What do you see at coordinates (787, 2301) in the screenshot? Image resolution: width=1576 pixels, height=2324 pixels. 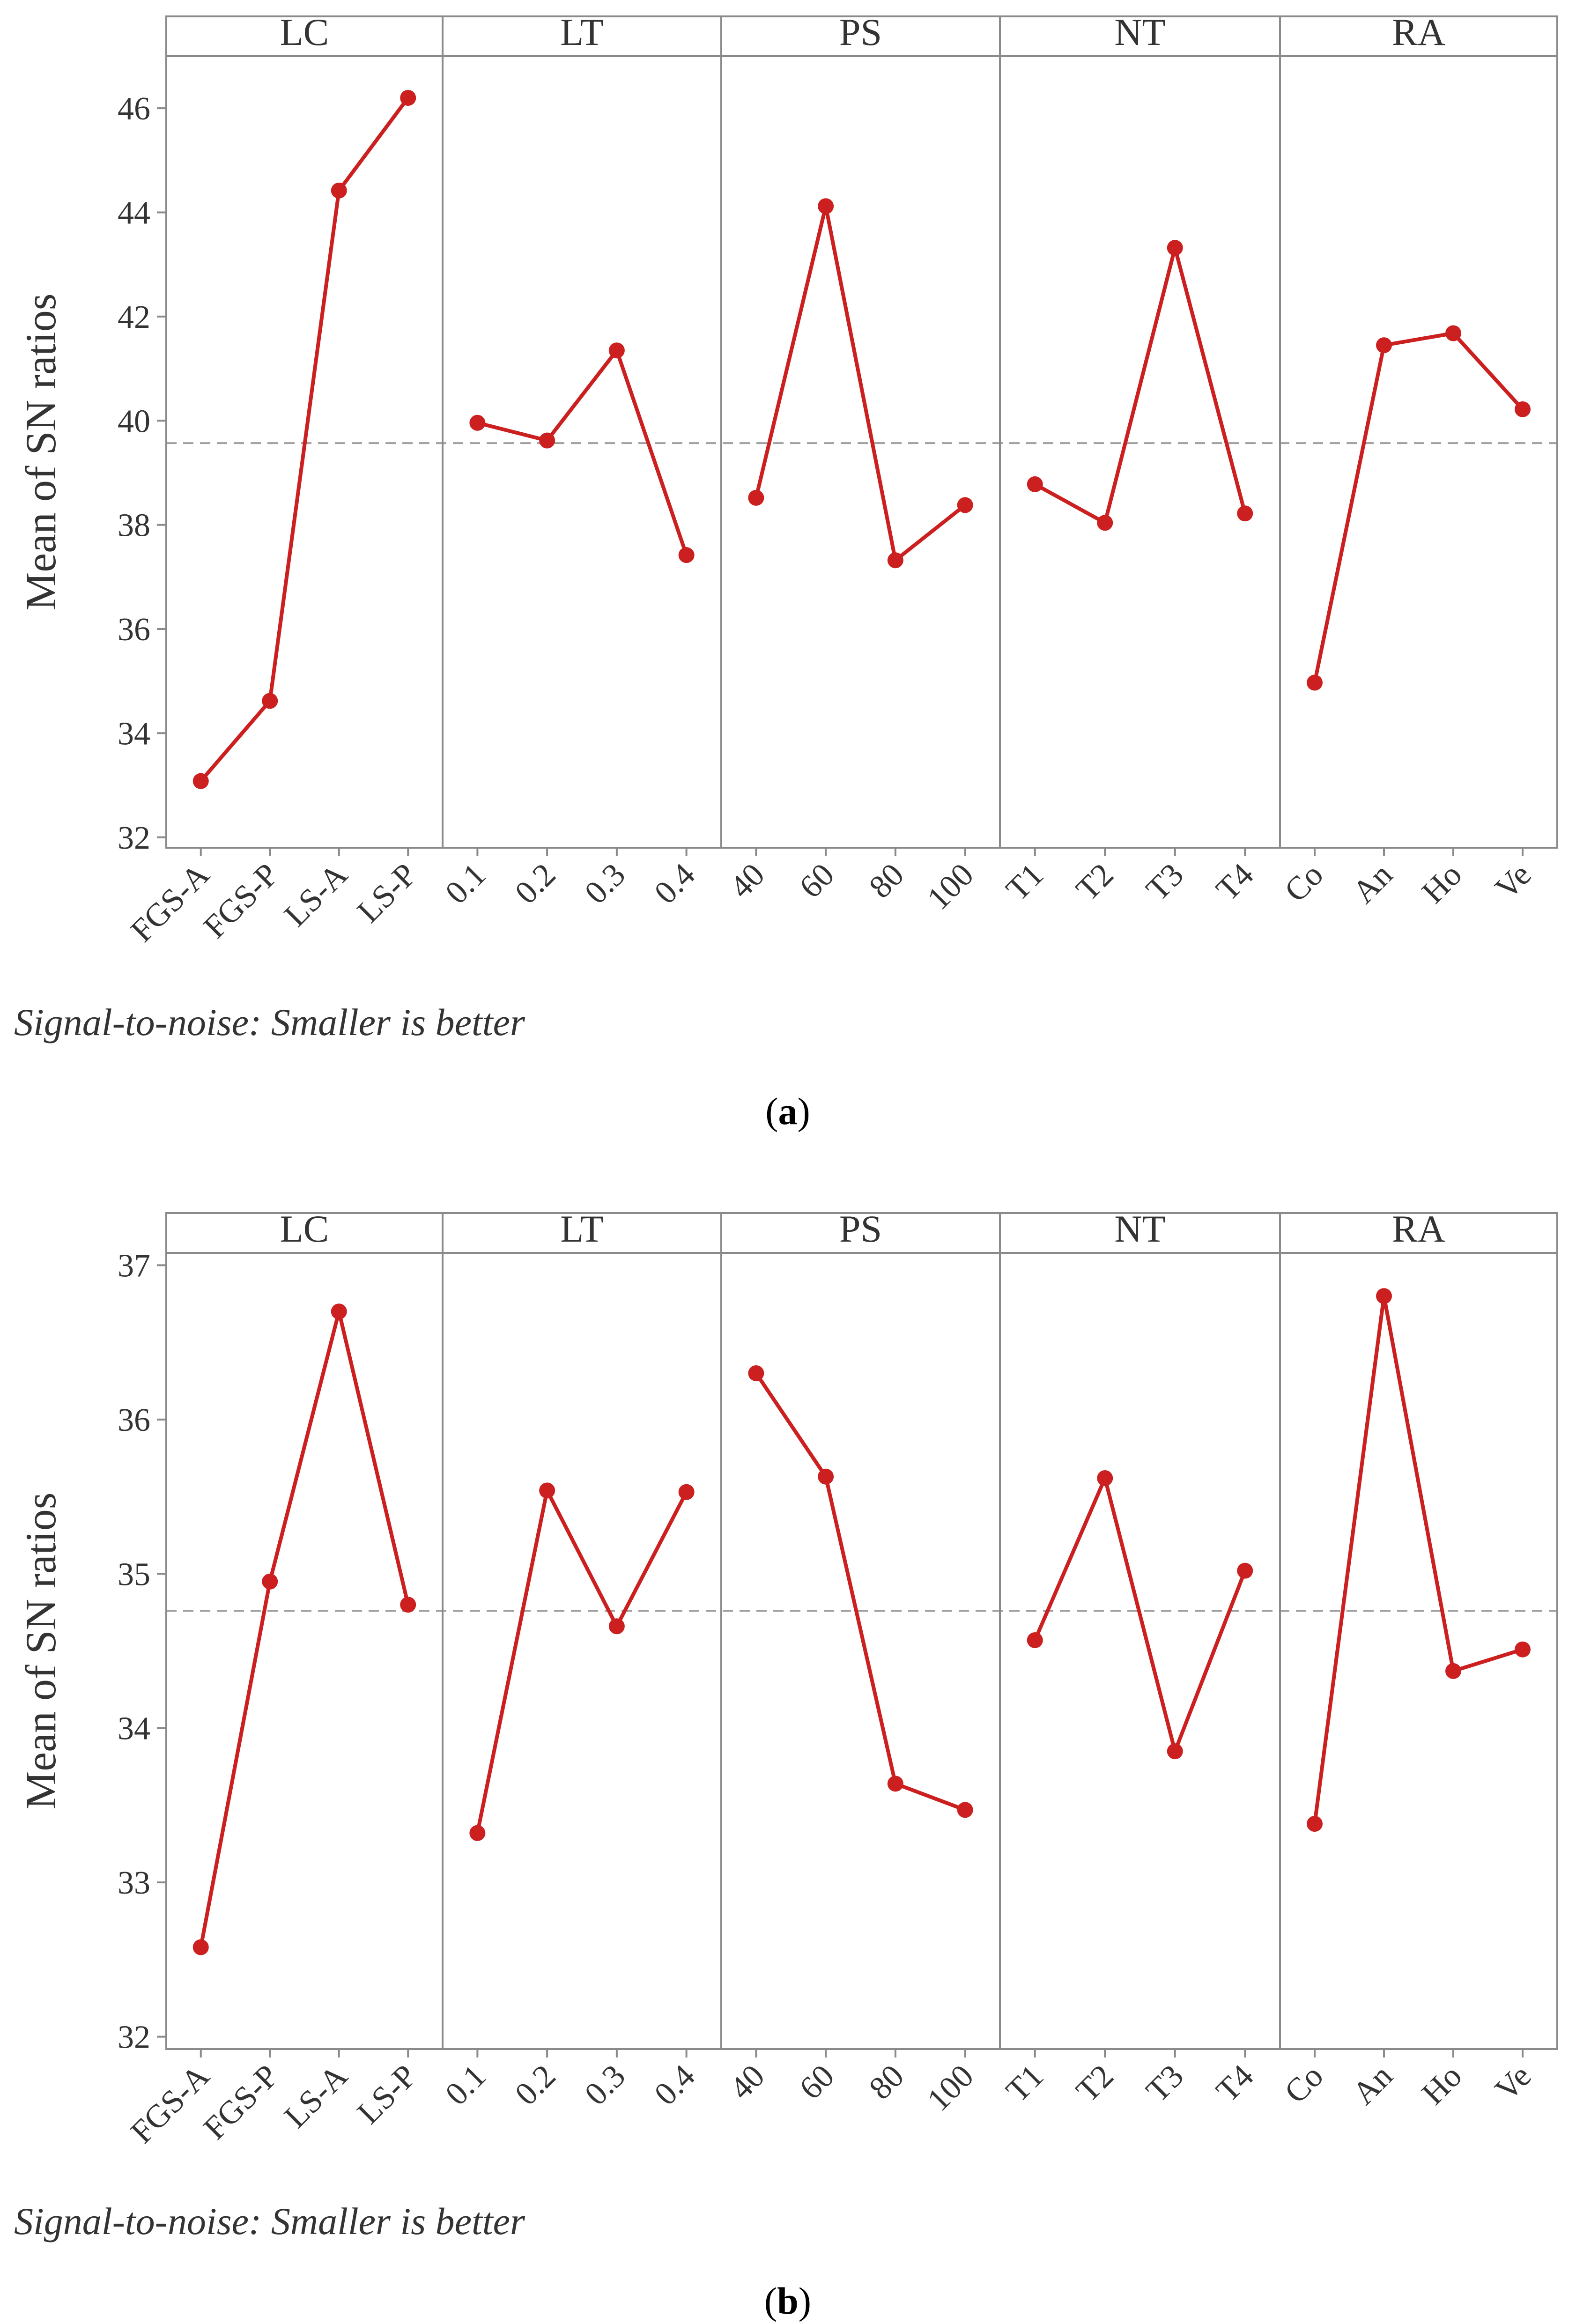 I see `panel-label: (b)` at bounding box center [787, 2301].